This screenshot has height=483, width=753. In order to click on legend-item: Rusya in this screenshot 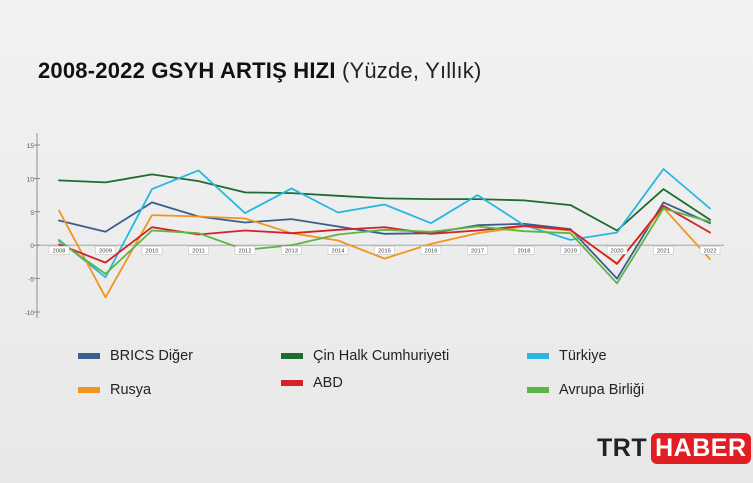, I will do `click(114, 390)`.